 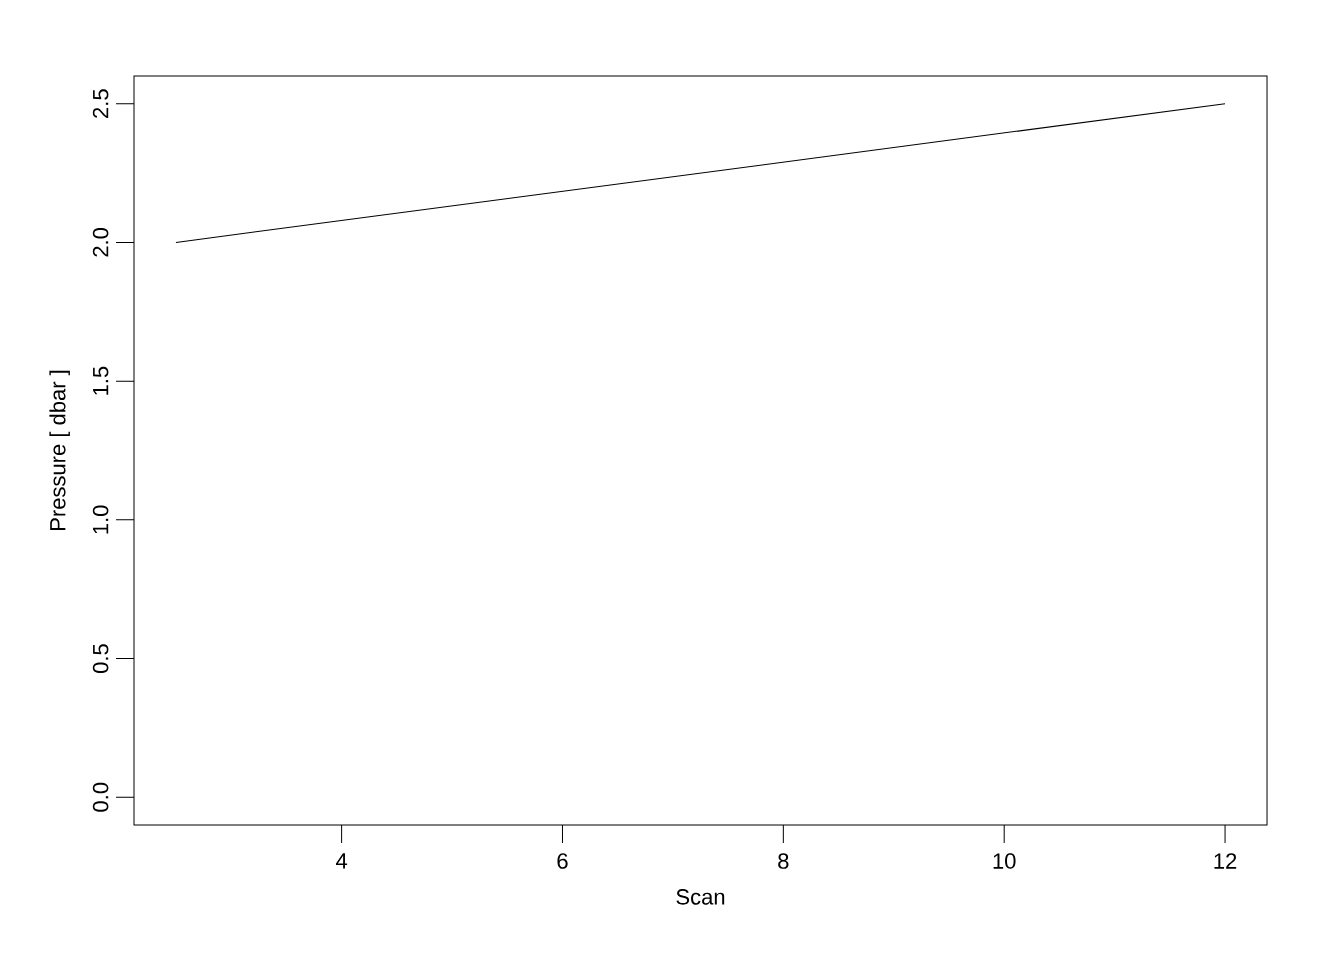 I want to click on x-axis-title: Scan, so click(x=700, y=897).